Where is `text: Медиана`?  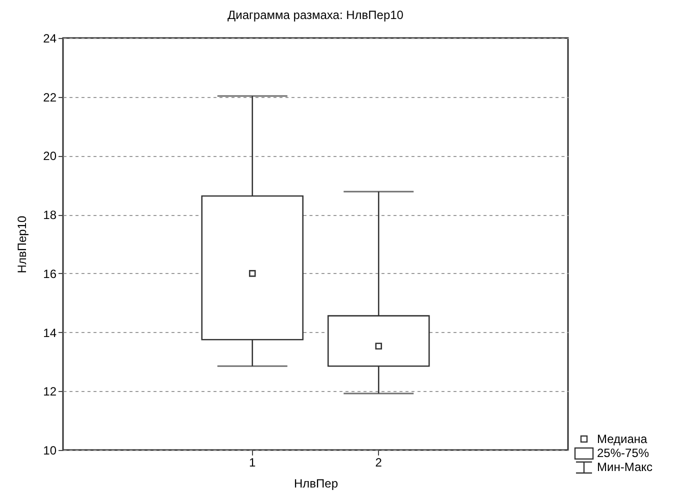 text: Медиана is located at coordinates (622, 439).